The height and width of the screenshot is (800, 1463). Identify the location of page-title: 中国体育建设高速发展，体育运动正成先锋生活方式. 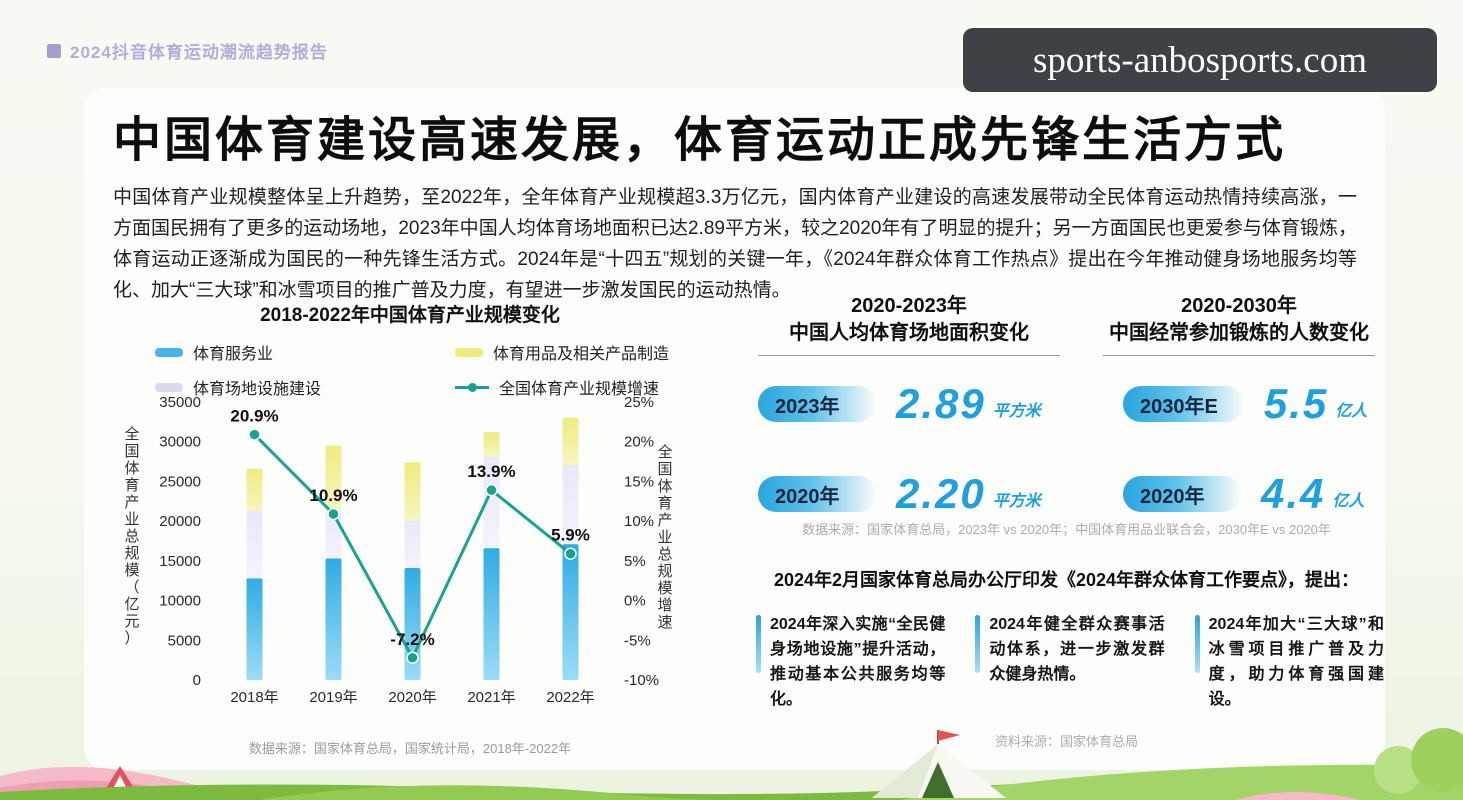
(700, 140).